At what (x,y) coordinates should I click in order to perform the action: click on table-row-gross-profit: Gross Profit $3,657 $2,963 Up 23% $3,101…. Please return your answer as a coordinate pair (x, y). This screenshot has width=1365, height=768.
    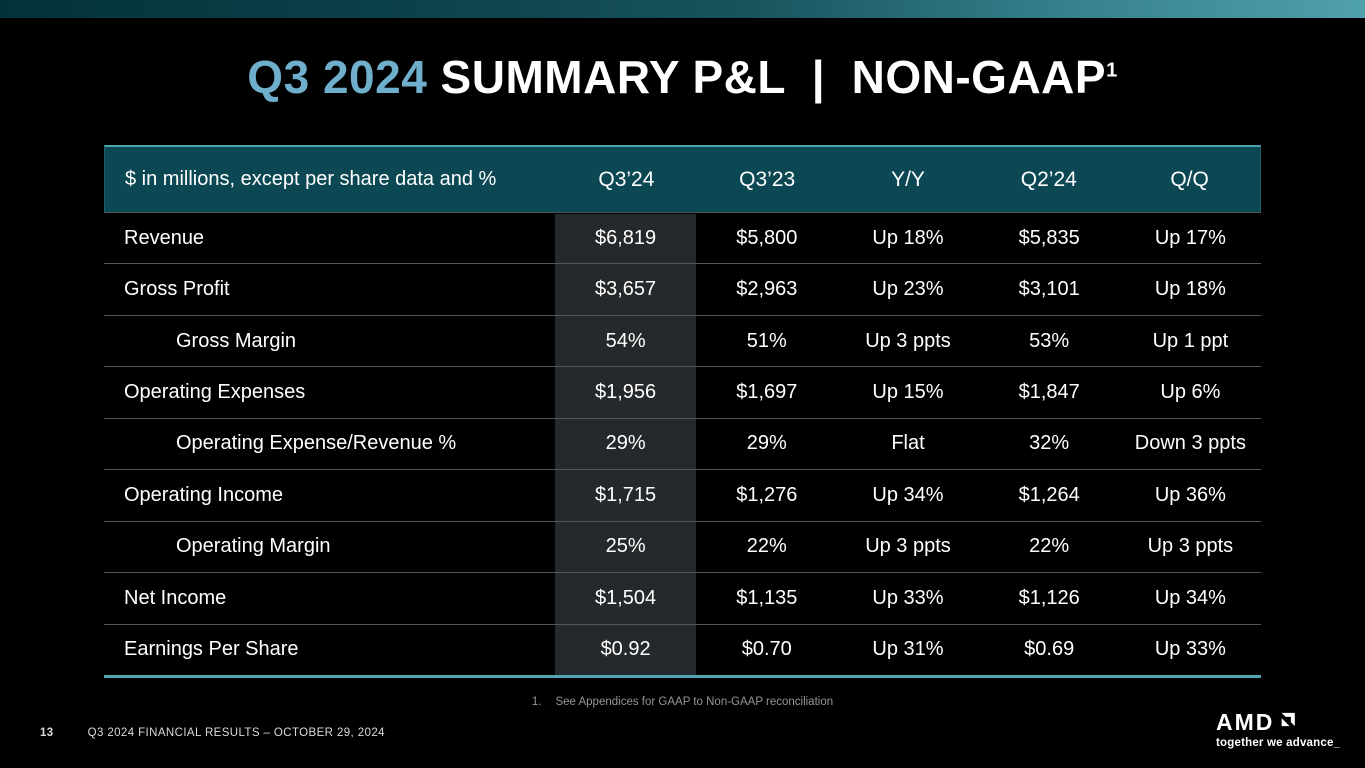
    Looking at the image, I should click on (682, 288).